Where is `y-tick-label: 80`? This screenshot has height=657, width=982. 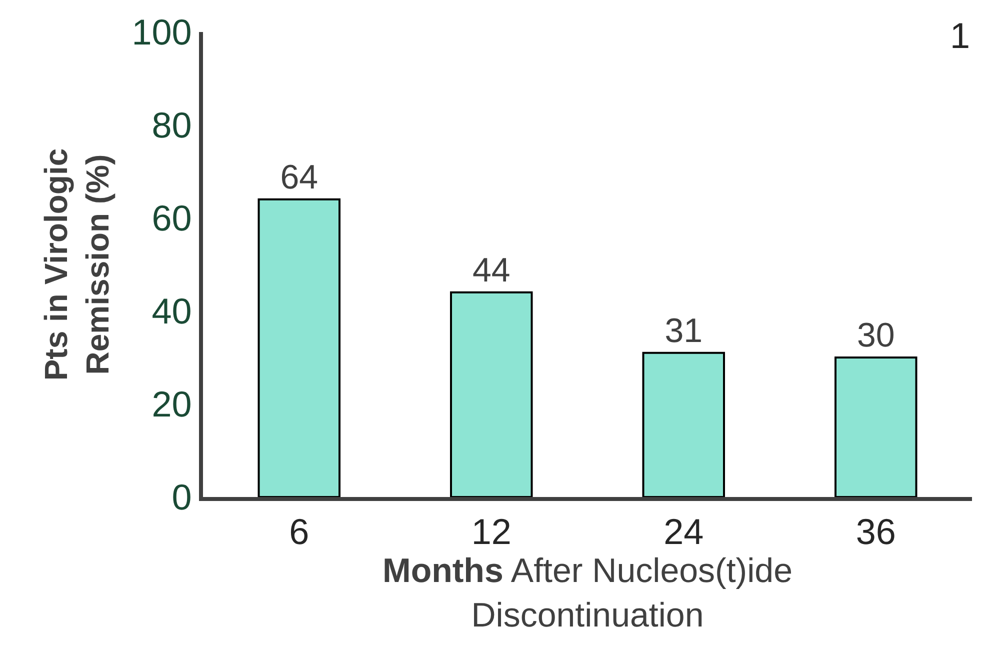
y-tick-label: 80 is located at coordinates (172, 125).